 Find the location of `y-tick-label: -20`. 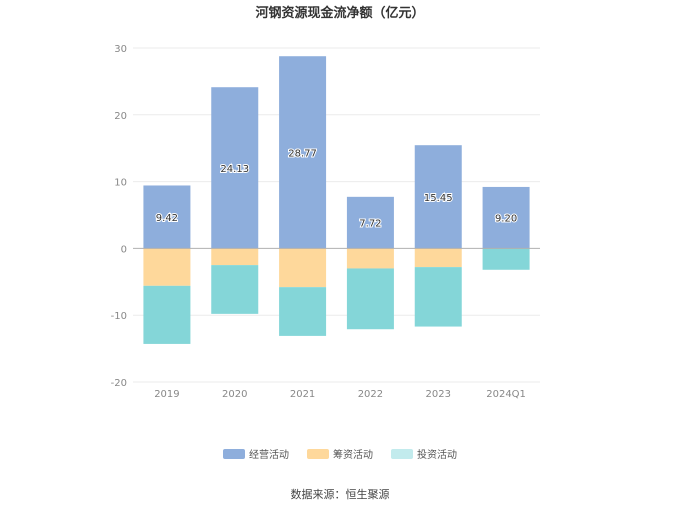

y-tick-label: -20 is located at coordinates (119, 383).